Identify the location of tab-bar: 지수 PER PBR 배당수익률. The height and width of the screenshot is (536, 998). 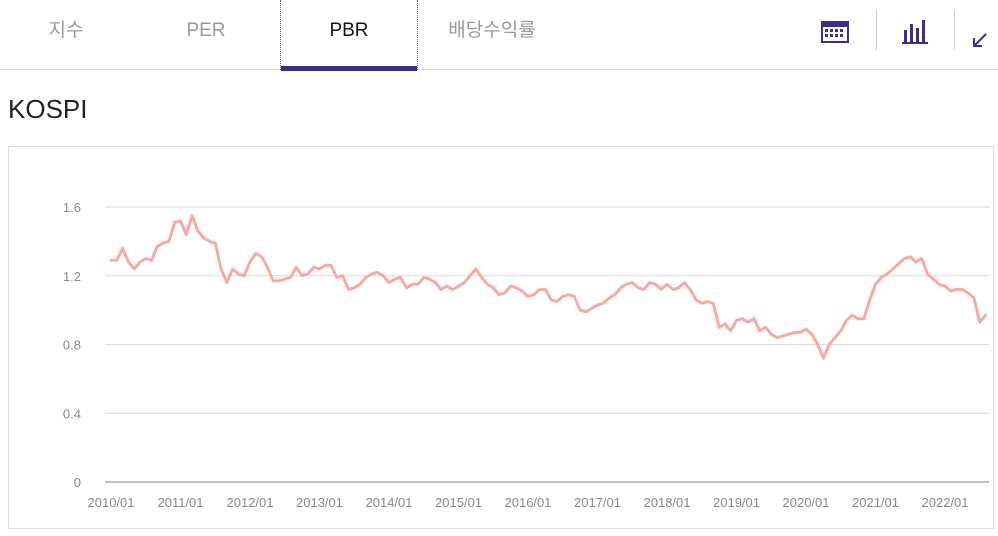
(499, 35).